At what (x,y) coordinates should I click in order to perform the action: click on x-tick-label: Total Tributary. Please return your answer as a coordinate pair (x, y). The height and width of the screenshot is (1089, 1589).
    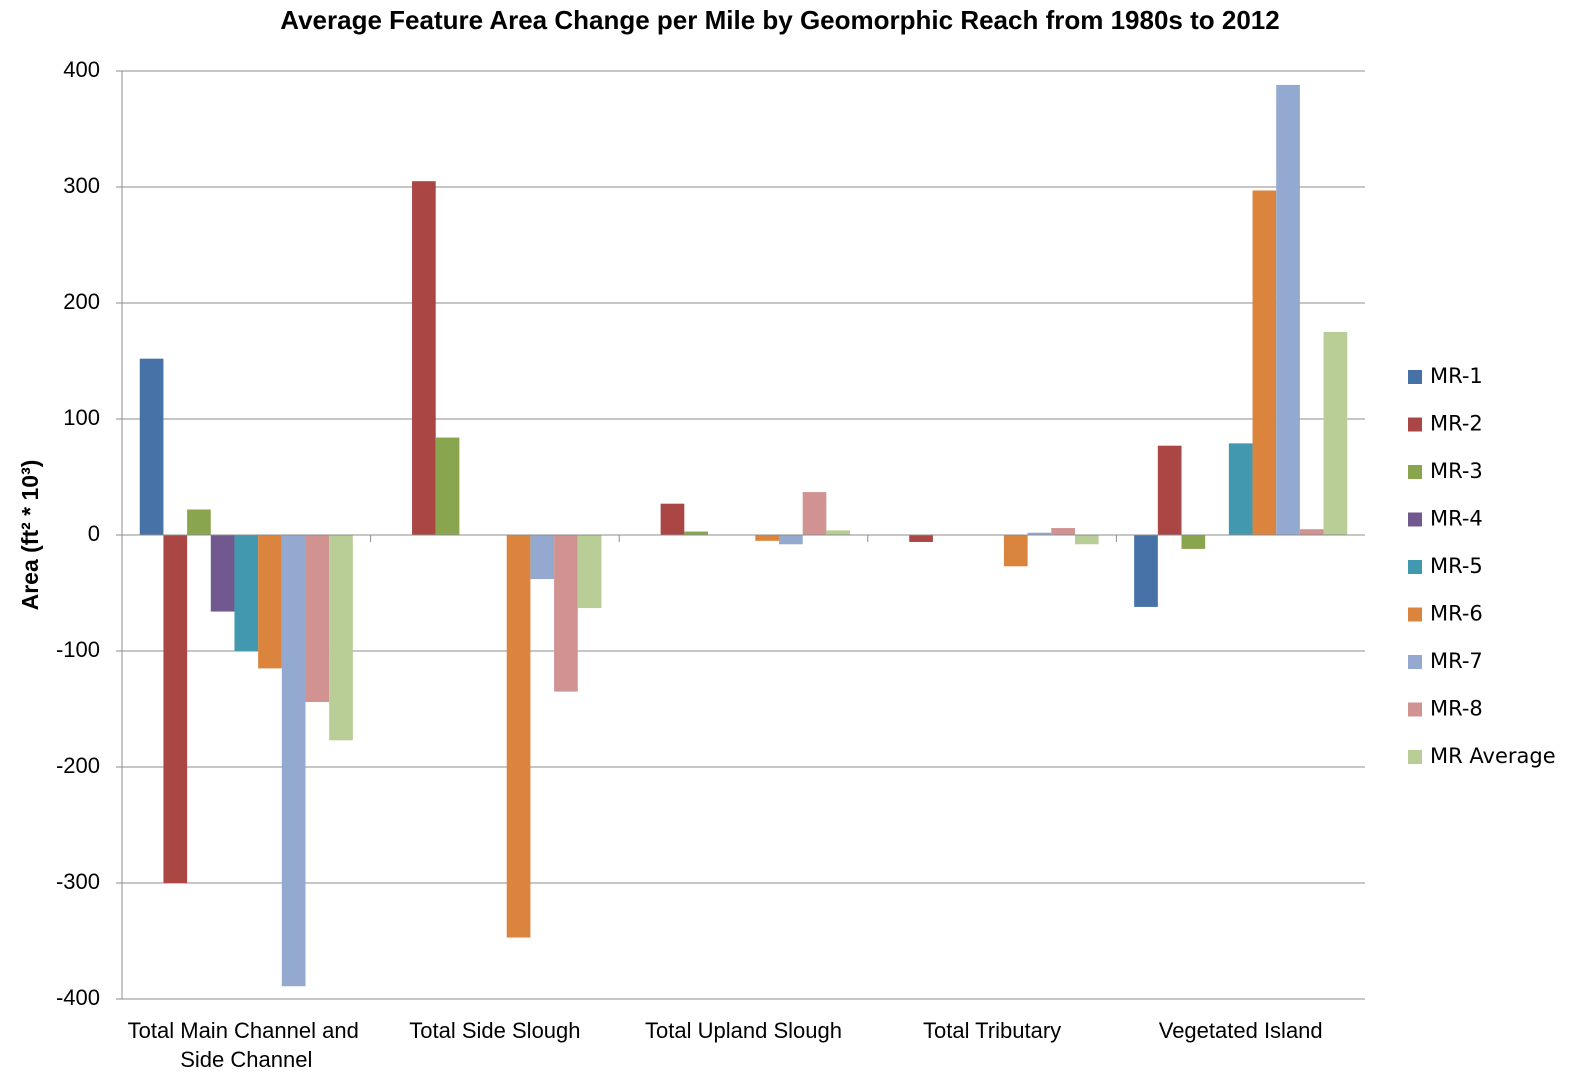
    Looking at the image, I should click on (992, 1030).